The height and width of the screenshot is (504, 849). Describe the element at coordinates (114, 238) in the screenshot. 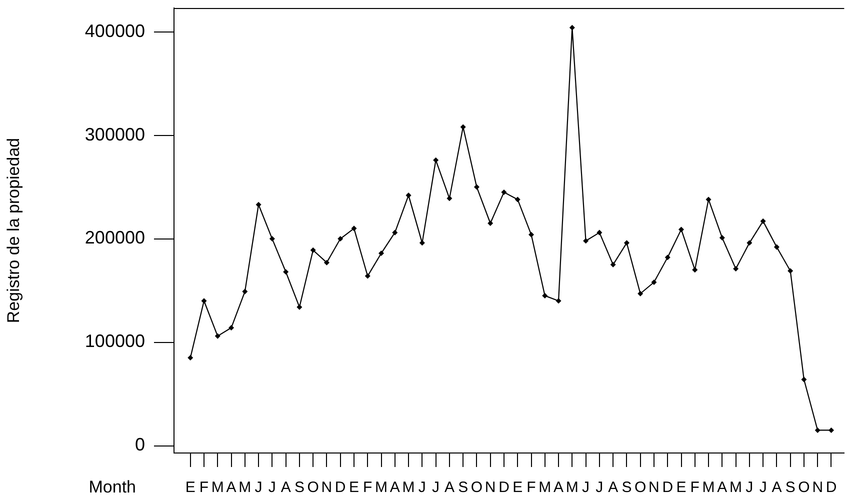

I see `y-tick-label: 200000` at that location.